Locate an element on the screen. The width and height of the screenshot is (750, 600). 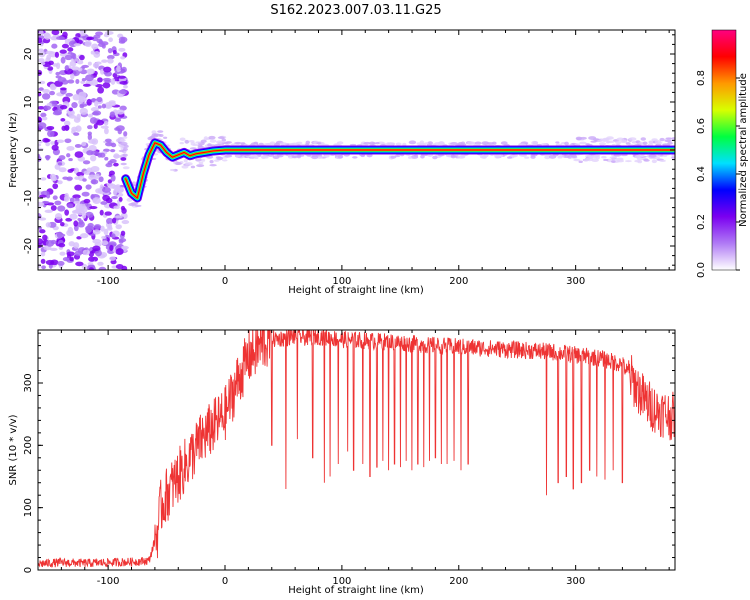
carrier-trace-layer is located at coordinates (400, 170).